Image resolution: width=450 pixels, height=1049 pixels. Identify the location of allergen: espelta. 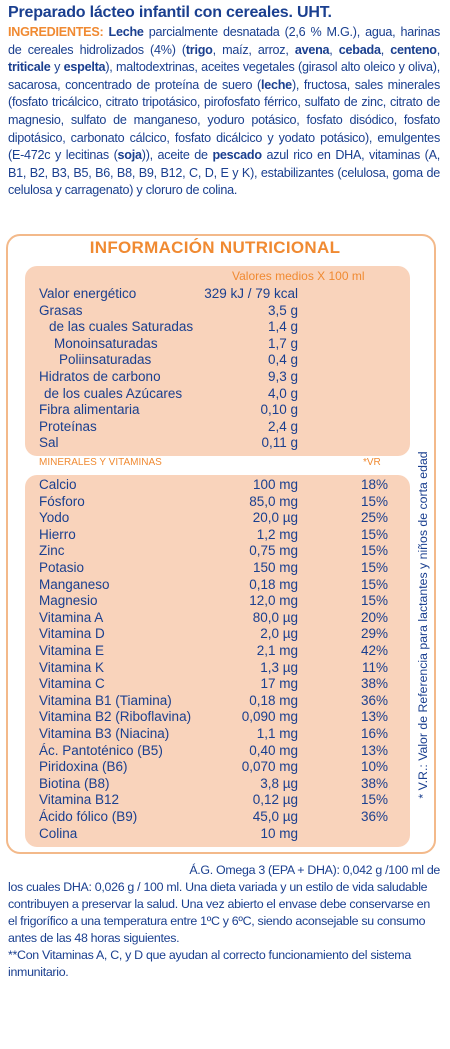
(84, 67).